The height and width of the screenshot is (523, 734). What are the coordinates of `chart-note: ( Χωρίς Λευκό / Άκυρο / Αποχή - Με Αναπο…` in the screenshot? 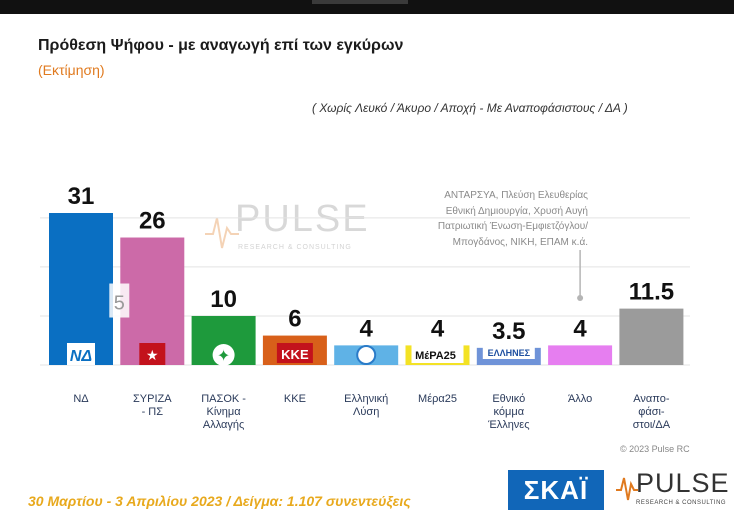 It's located at (470, 108).